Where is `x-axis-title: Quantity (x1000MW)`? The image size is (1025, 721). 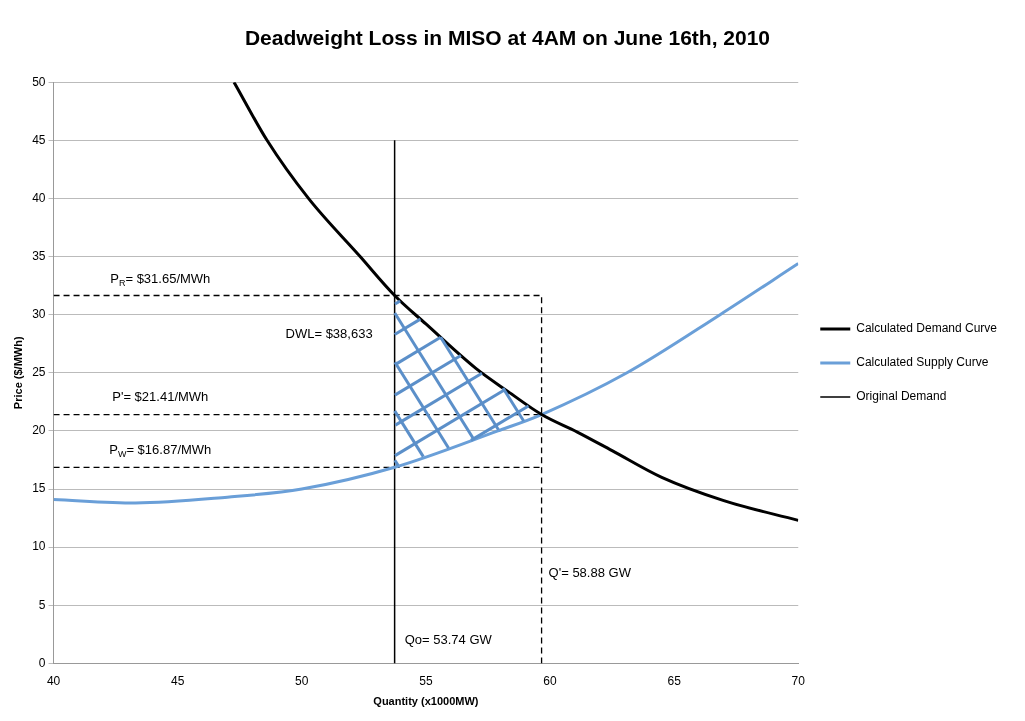
x-axis-title: Quantity (x1000MW) is located at coordinates (426, 701).